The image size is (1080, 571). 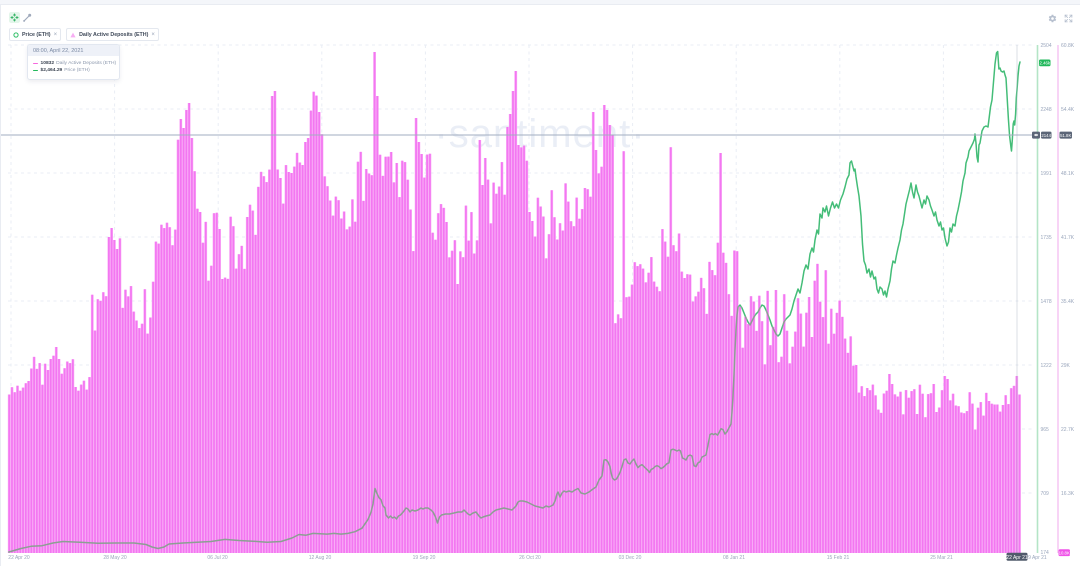 What do you see at coordinates (1045, 494) in the screenshot?
I see `svg-text: 709` at bounding box center [1045, 494].